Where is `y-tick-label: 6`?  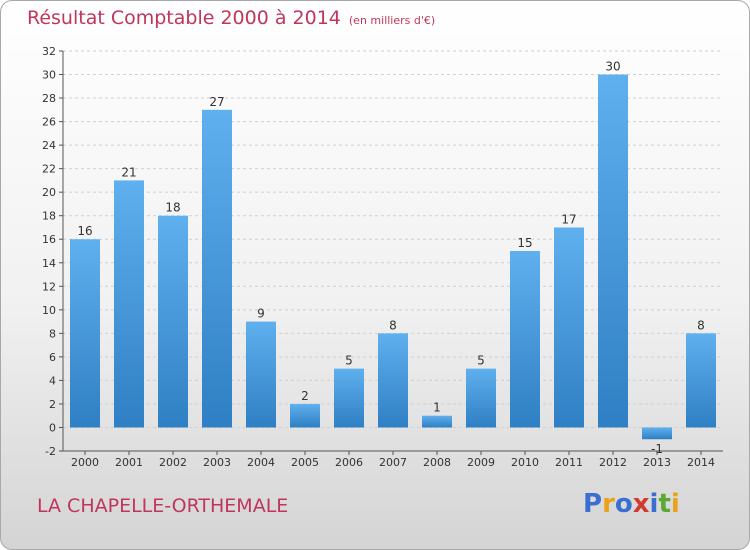 y-tick-label: 6 is located at coordinates (52, 357).